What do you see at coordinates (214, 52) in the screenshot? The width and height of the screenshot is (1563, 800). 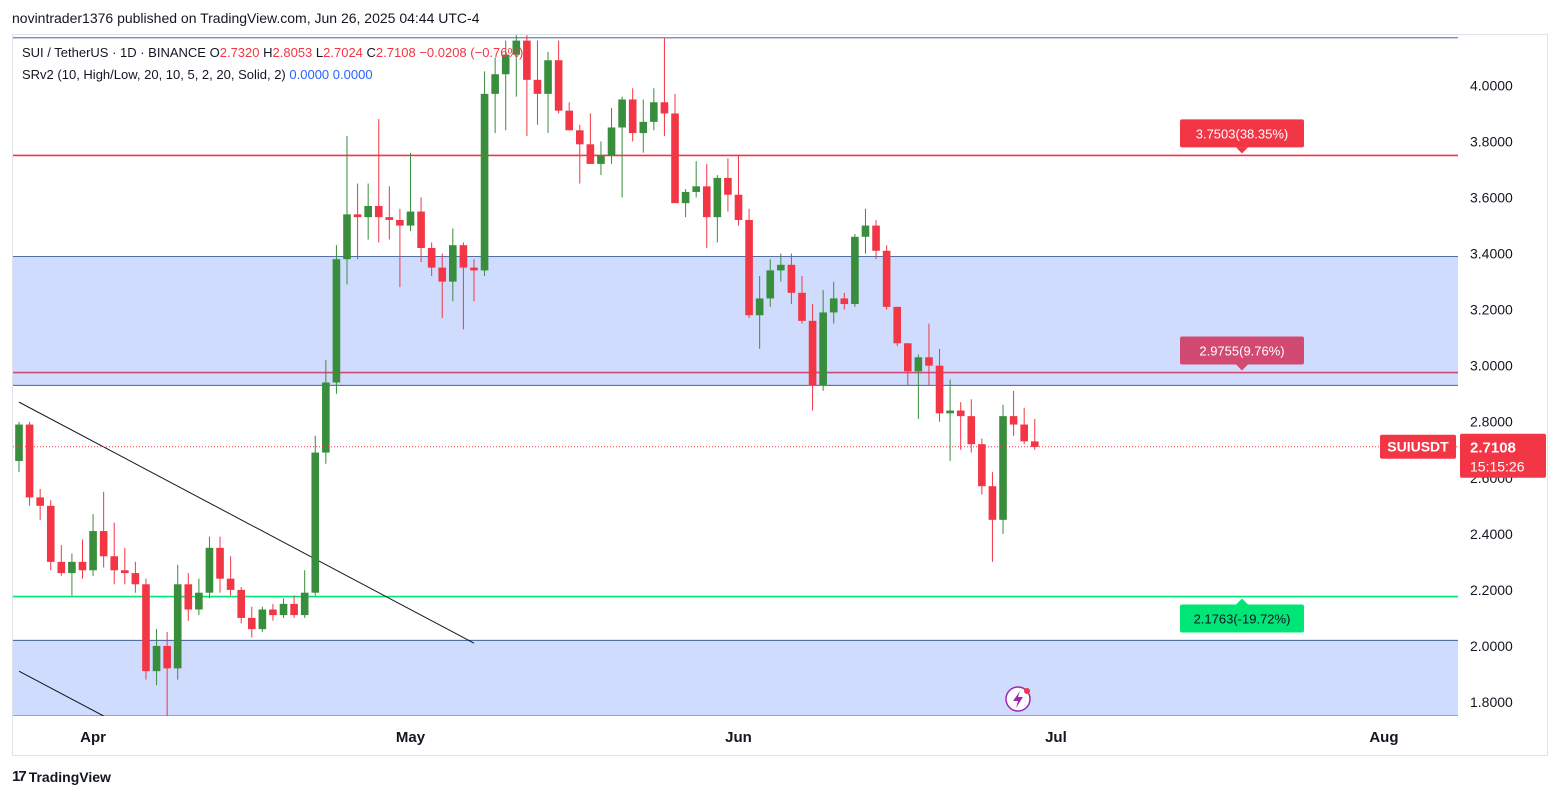 I see `open-label: O` at bounding box center [214, 52].